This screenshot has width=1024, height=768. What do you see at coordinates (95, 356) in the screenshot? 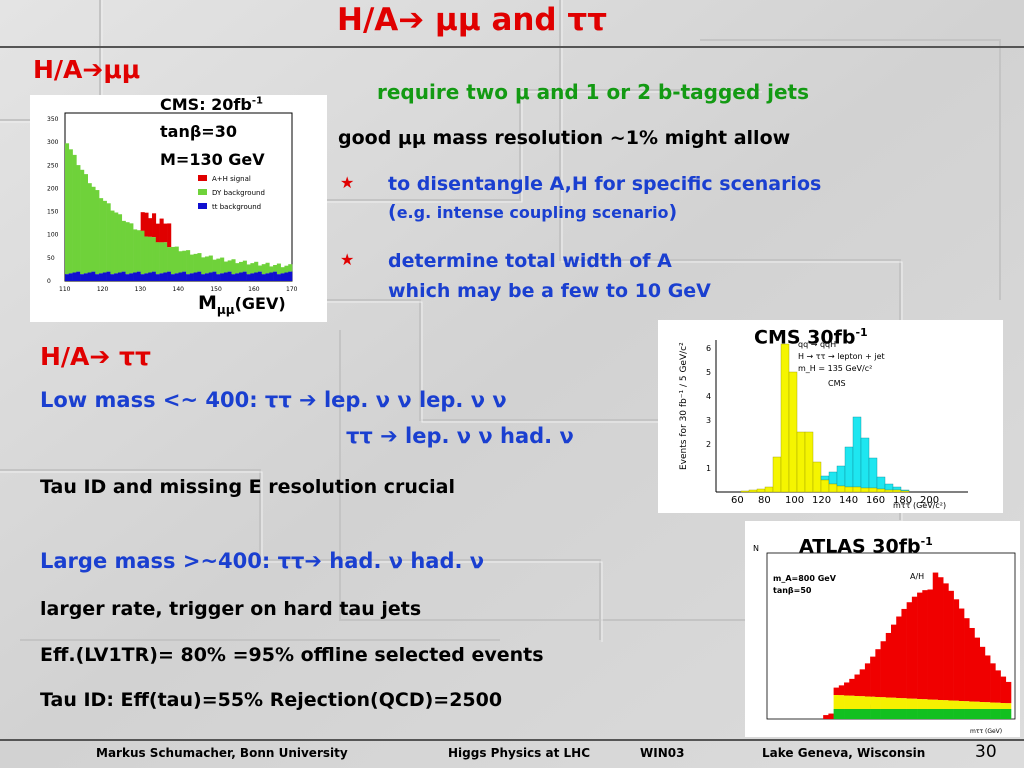
I see `tautau-heading: H/A➔ ττ` at bounding box center [95, 356].